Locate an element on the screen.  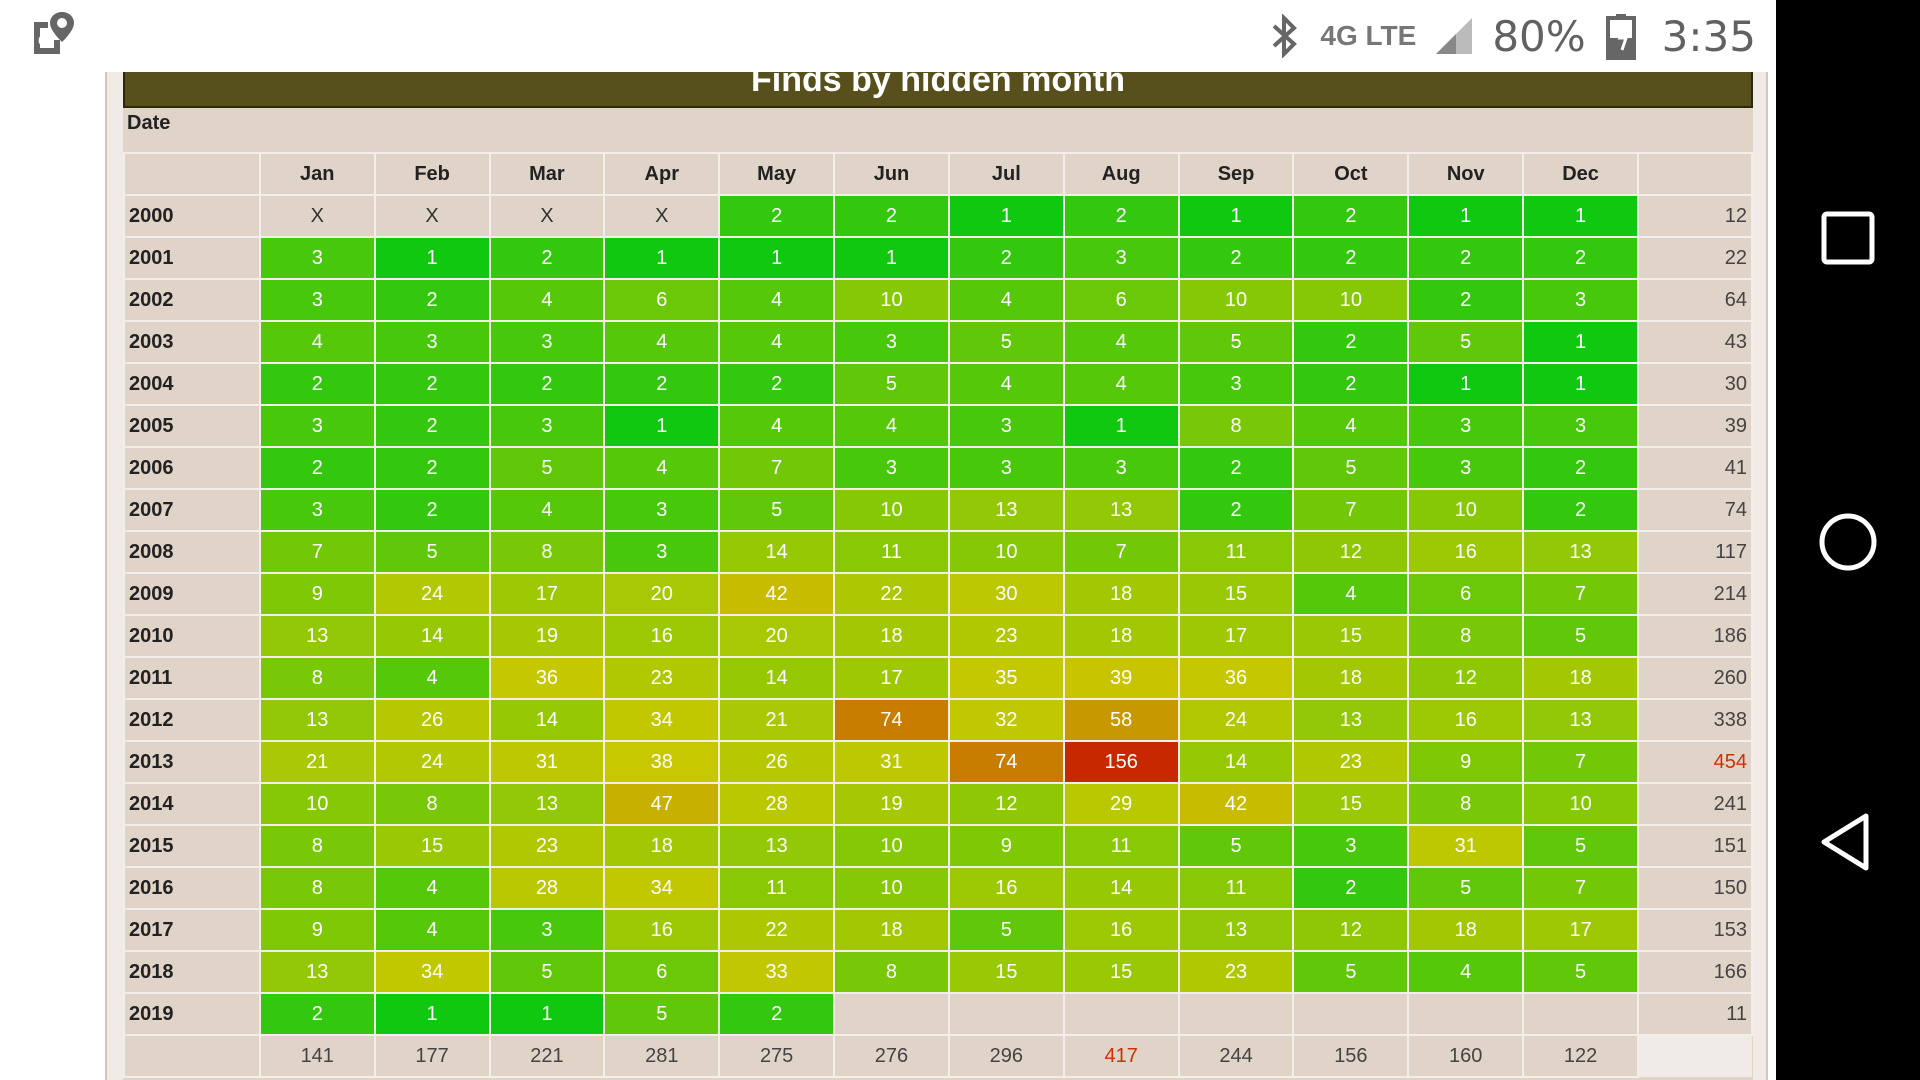
month-total: 160 is located at coordinates (1466, 1056).